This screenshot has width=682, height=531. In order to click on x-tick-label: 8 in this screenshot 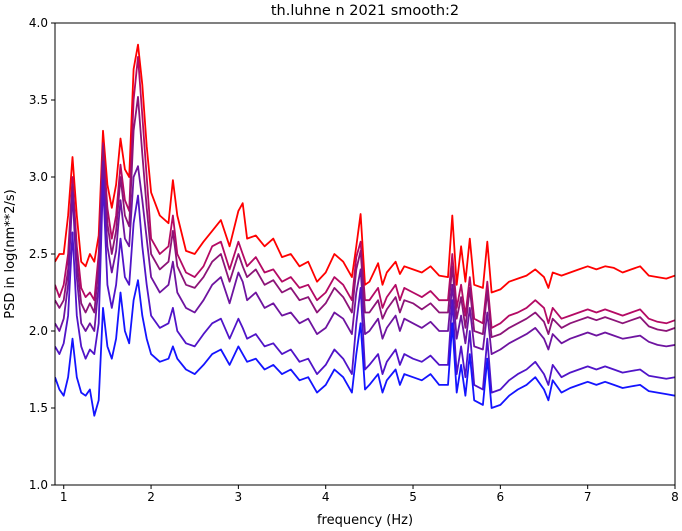, I will do `click(675, 497)`.